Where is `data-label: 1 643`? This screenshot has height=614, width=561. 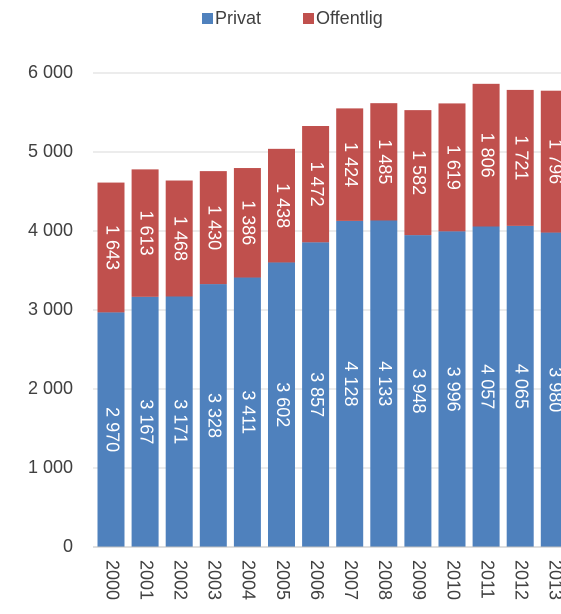
data-label: 1 643 is located at coordinates (112, 247).